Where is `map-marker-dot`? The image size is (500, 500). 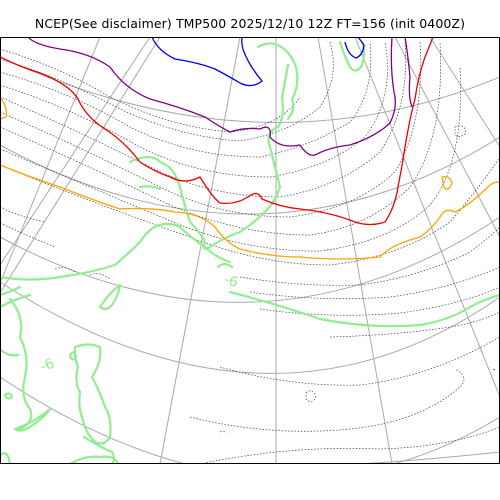
map-marker-dot is located at coordinates (494, 369).